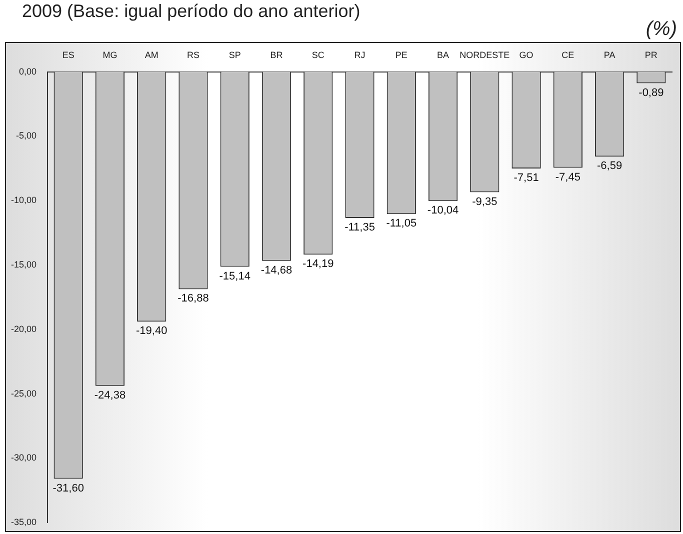  Describe the element at coordinates (651, 92) in the screenshot. I see `data-label: -0,89` at that location.